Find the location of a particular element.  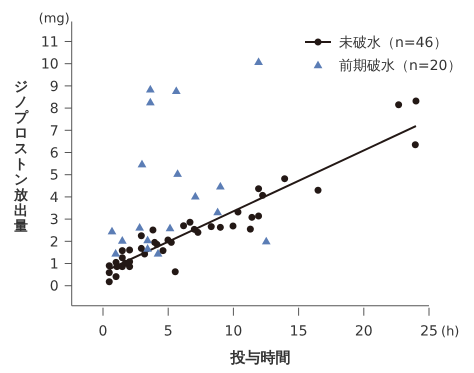

x-tick-label: 25 is located at coordinates (429, 332).